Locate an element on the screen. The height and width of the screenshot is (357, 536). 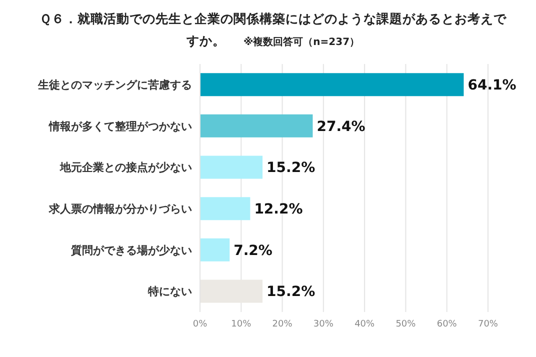
y-tick-label: 地元企業との接点が少ない is located at coordinates (125, 167).